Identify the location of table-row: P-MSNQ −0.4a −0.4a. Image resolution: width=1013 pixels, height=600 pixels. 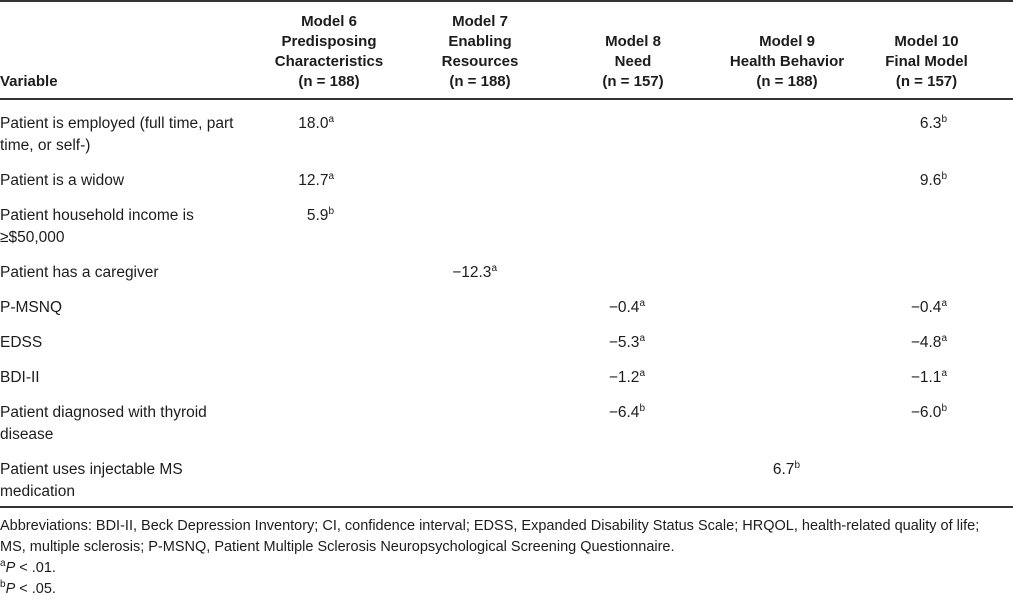
(506, 301).